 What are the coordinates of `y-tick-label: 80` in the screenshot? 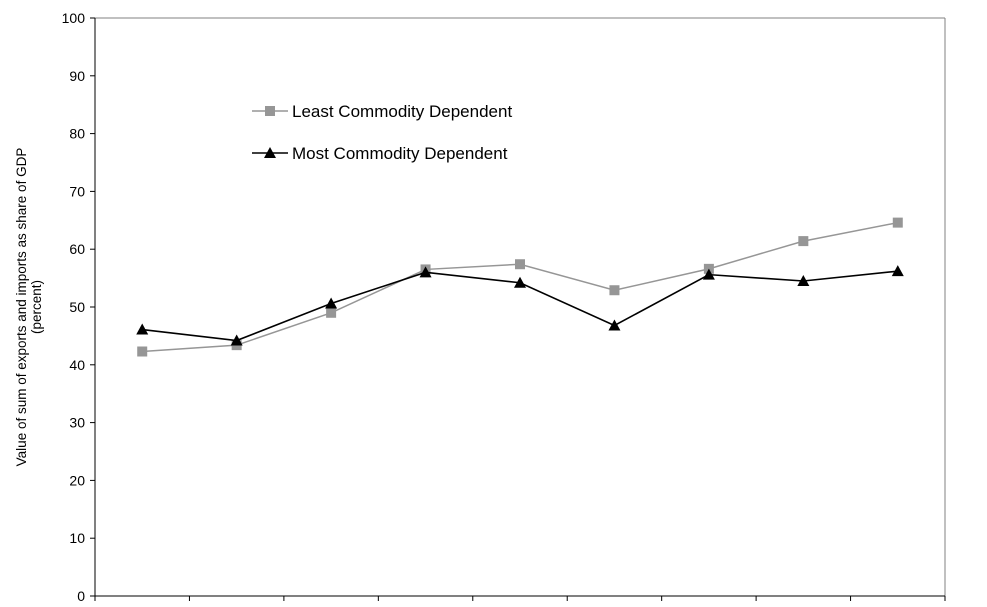 It's located at (77, 134).